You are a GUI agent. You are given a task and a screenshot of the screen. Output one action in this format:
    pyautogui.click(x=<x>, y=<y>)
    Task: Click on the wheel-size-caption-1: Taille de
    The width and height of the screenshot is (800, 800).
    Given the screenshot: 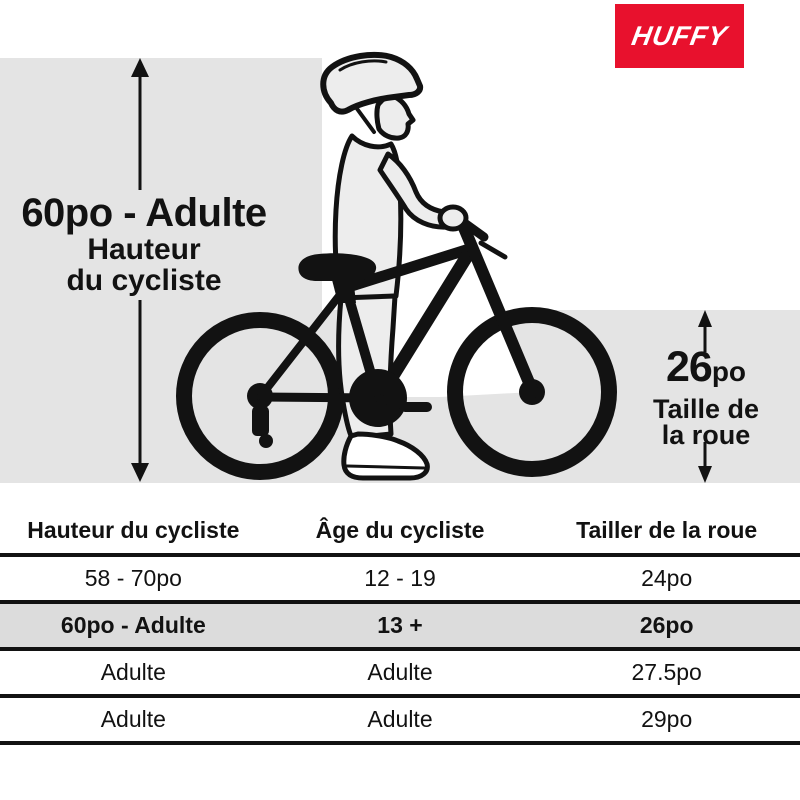 What is the action you would take?
    pyautogui.click(x=706, y=409)
    